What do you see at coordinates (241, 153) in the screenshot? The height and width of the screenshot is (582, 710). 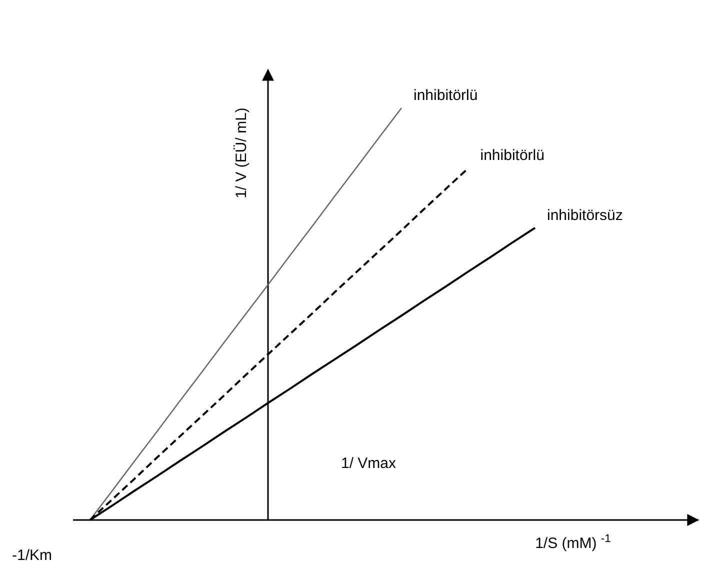 I see `y-axis-title: 1/ V (EÜ/ mL)` at bounding box center [241, 153].